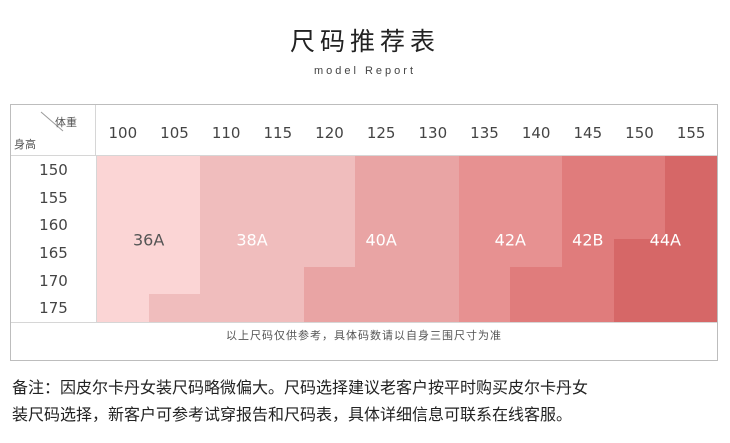 Image resolution: width=730 pixels, height=443 pixels. What do you see at coordinates (665, 240) in the screenshot?
I see `size-label-44a: 44A` at bounding box center [665, 240].